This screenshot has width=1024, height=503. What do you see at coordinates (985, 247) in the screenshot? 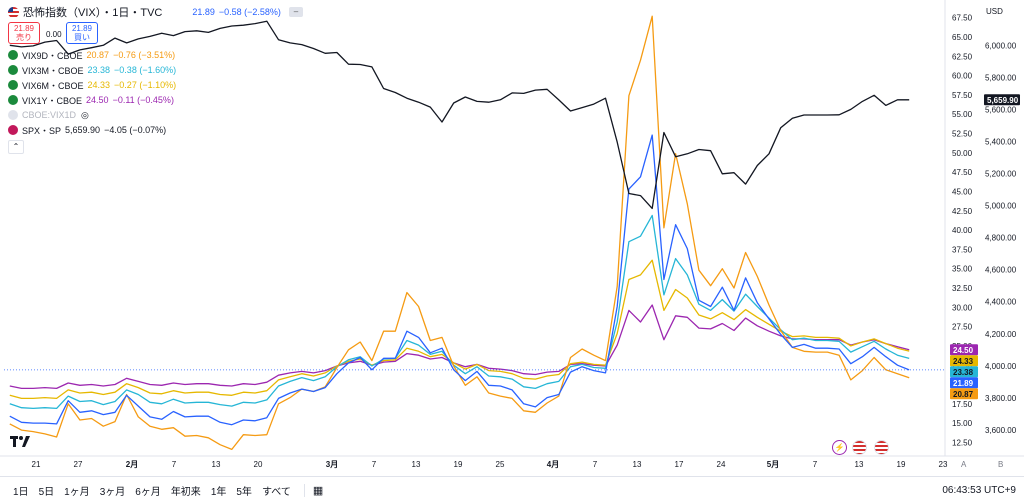
I see `price-badges: 5,659.90 24.50 24.33 23.38 21.89 20.87` at bounding box center [985, 247].